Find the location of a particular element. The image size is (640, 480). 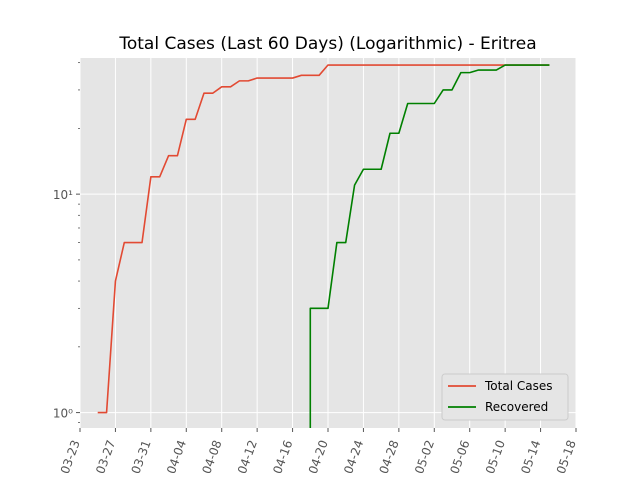

x-tick-label: 05-02 is located at coordinates (424, 457).